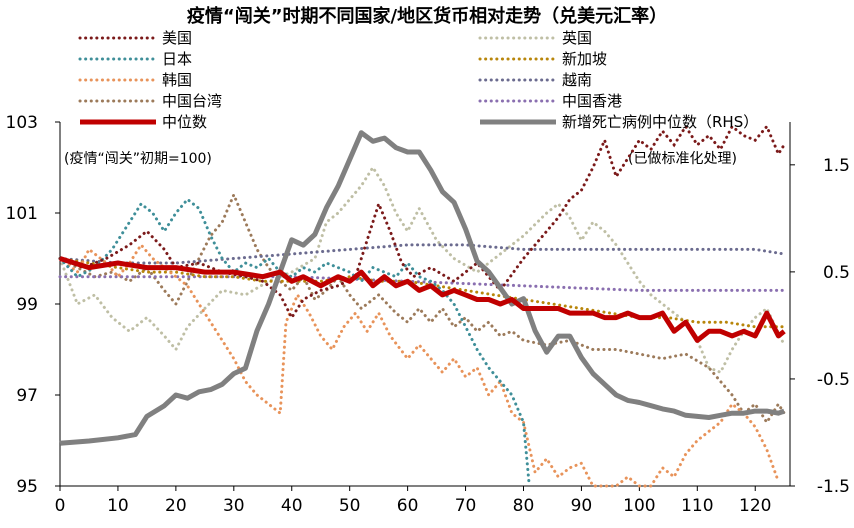 The image size is (854, 528). Describe the element at coordinates (60, 506) in the screenshot. I see `x-tick-label: 0` at that location.